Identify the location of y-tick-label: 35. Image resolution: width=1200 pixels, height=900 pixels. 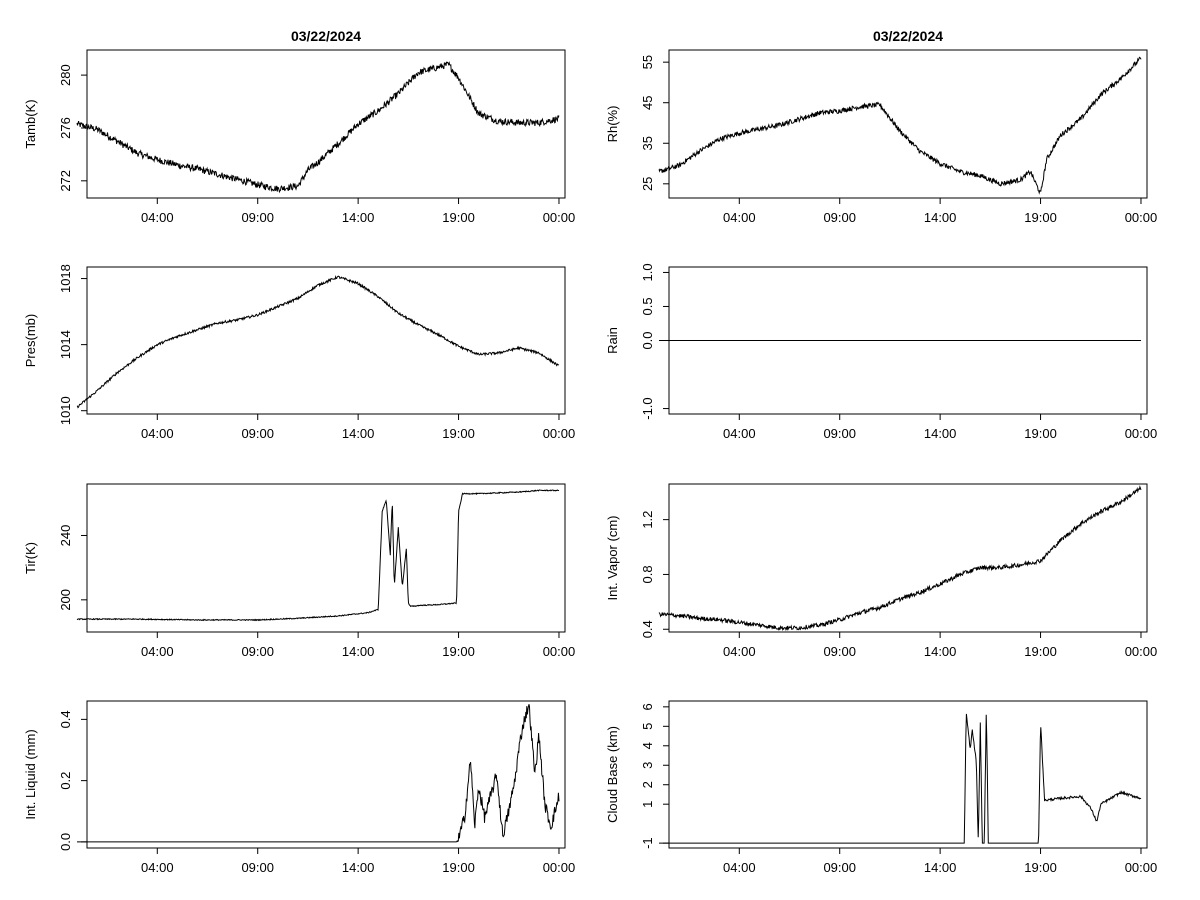
(647, 143).